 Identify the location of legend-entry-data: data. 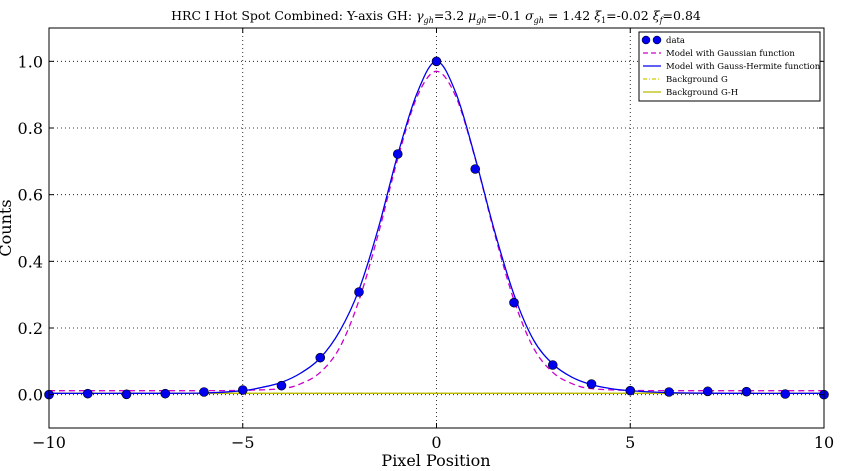
(663, 40).